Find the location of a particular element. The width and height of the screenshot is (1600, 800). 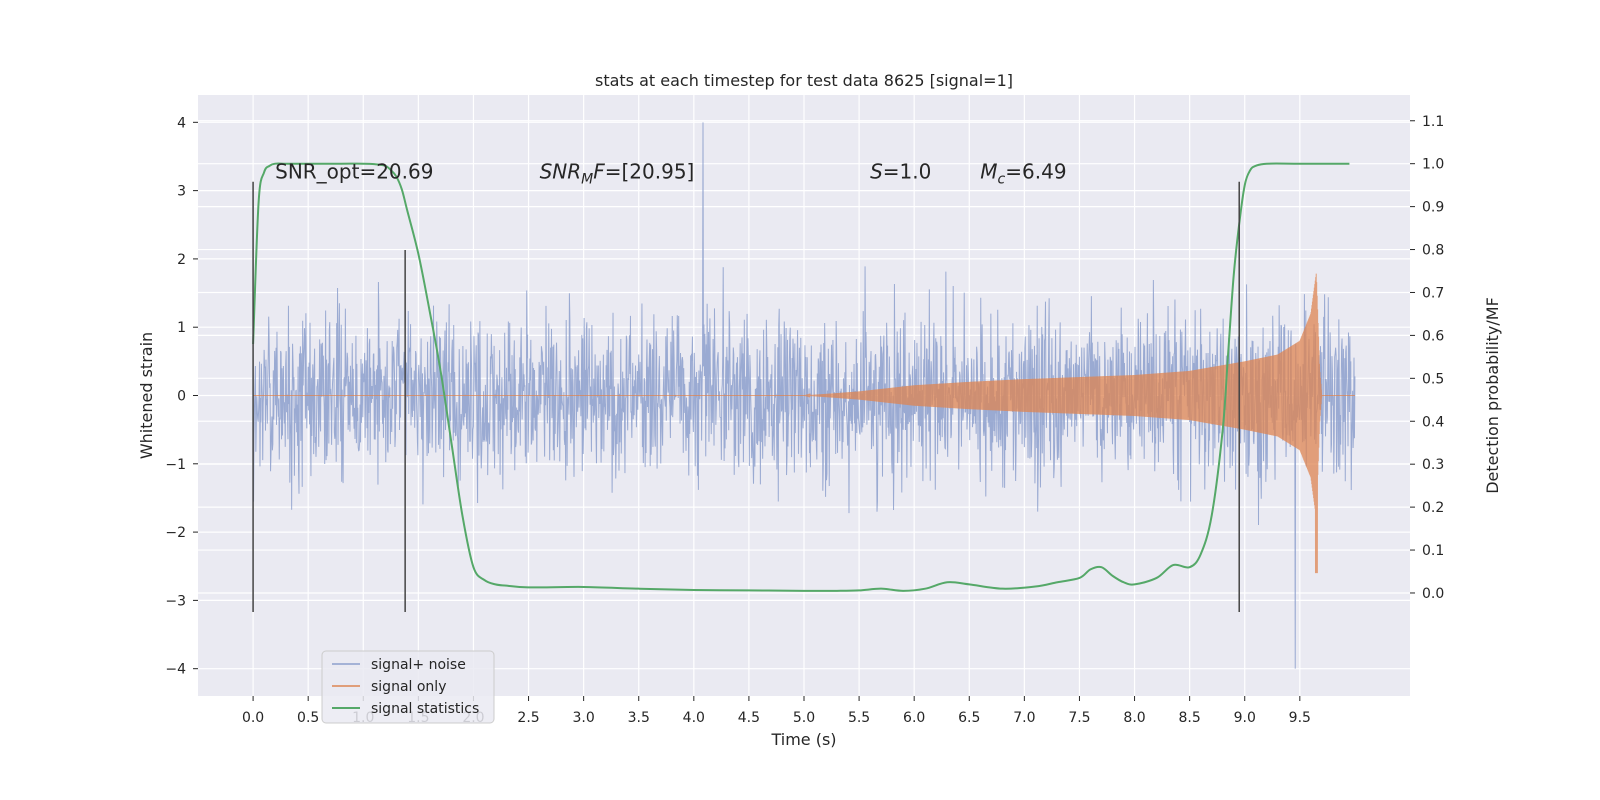

x-tick-label: 5.0 is located at coordinates (804, 718).